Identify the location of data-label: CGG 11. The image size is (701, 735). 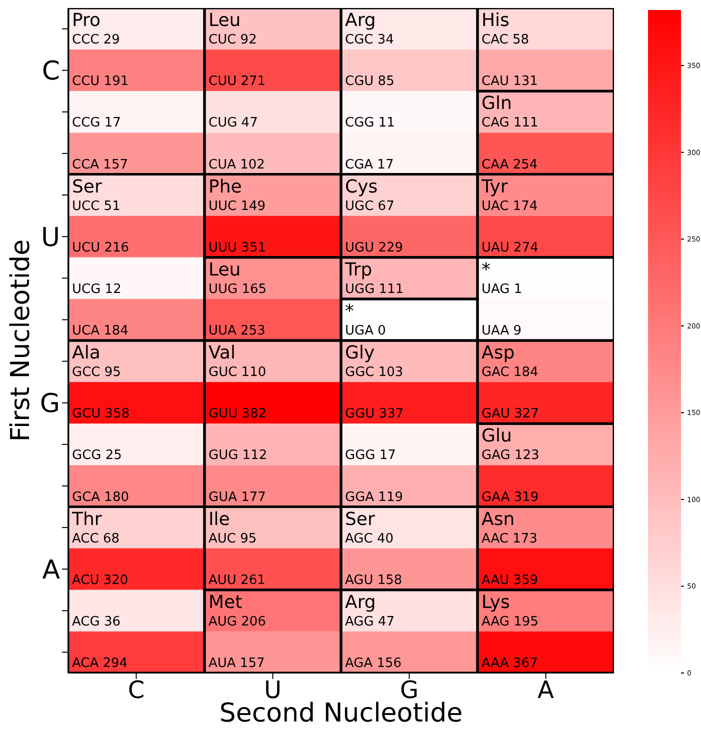
(370, 123).